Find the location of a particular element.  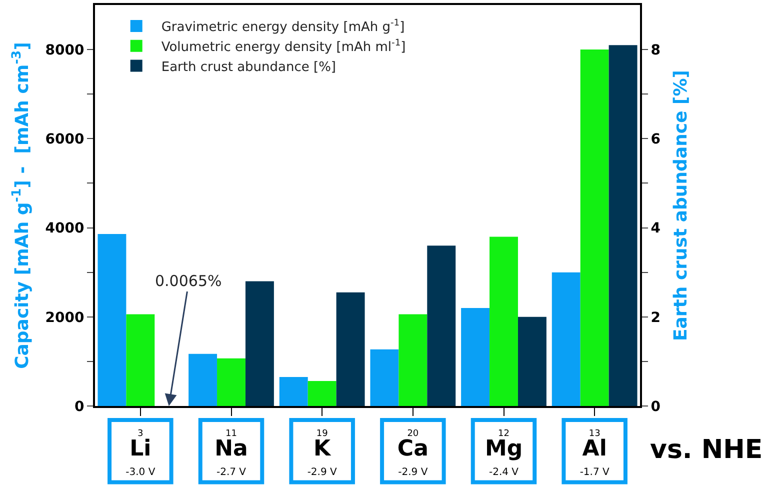

x-tick-label: 12 Mg -2.4 V is located at coordinates (503, 453).